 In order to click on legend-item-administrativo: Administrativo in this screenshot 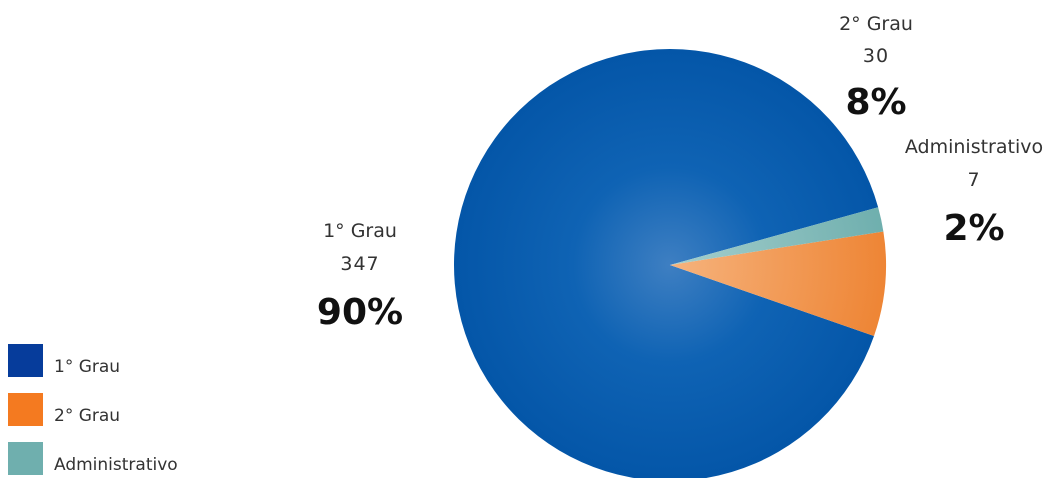, I will do `click(138, 458)`.